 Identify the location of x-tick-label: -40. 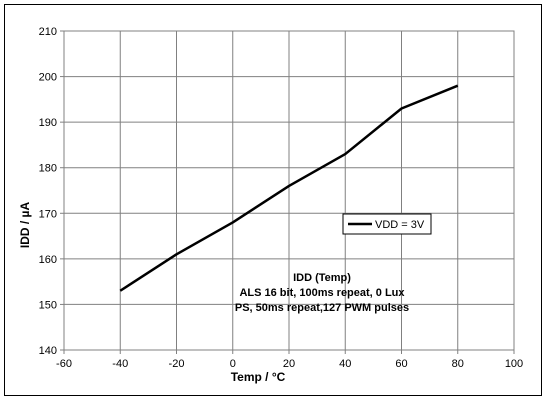
(120, 364).